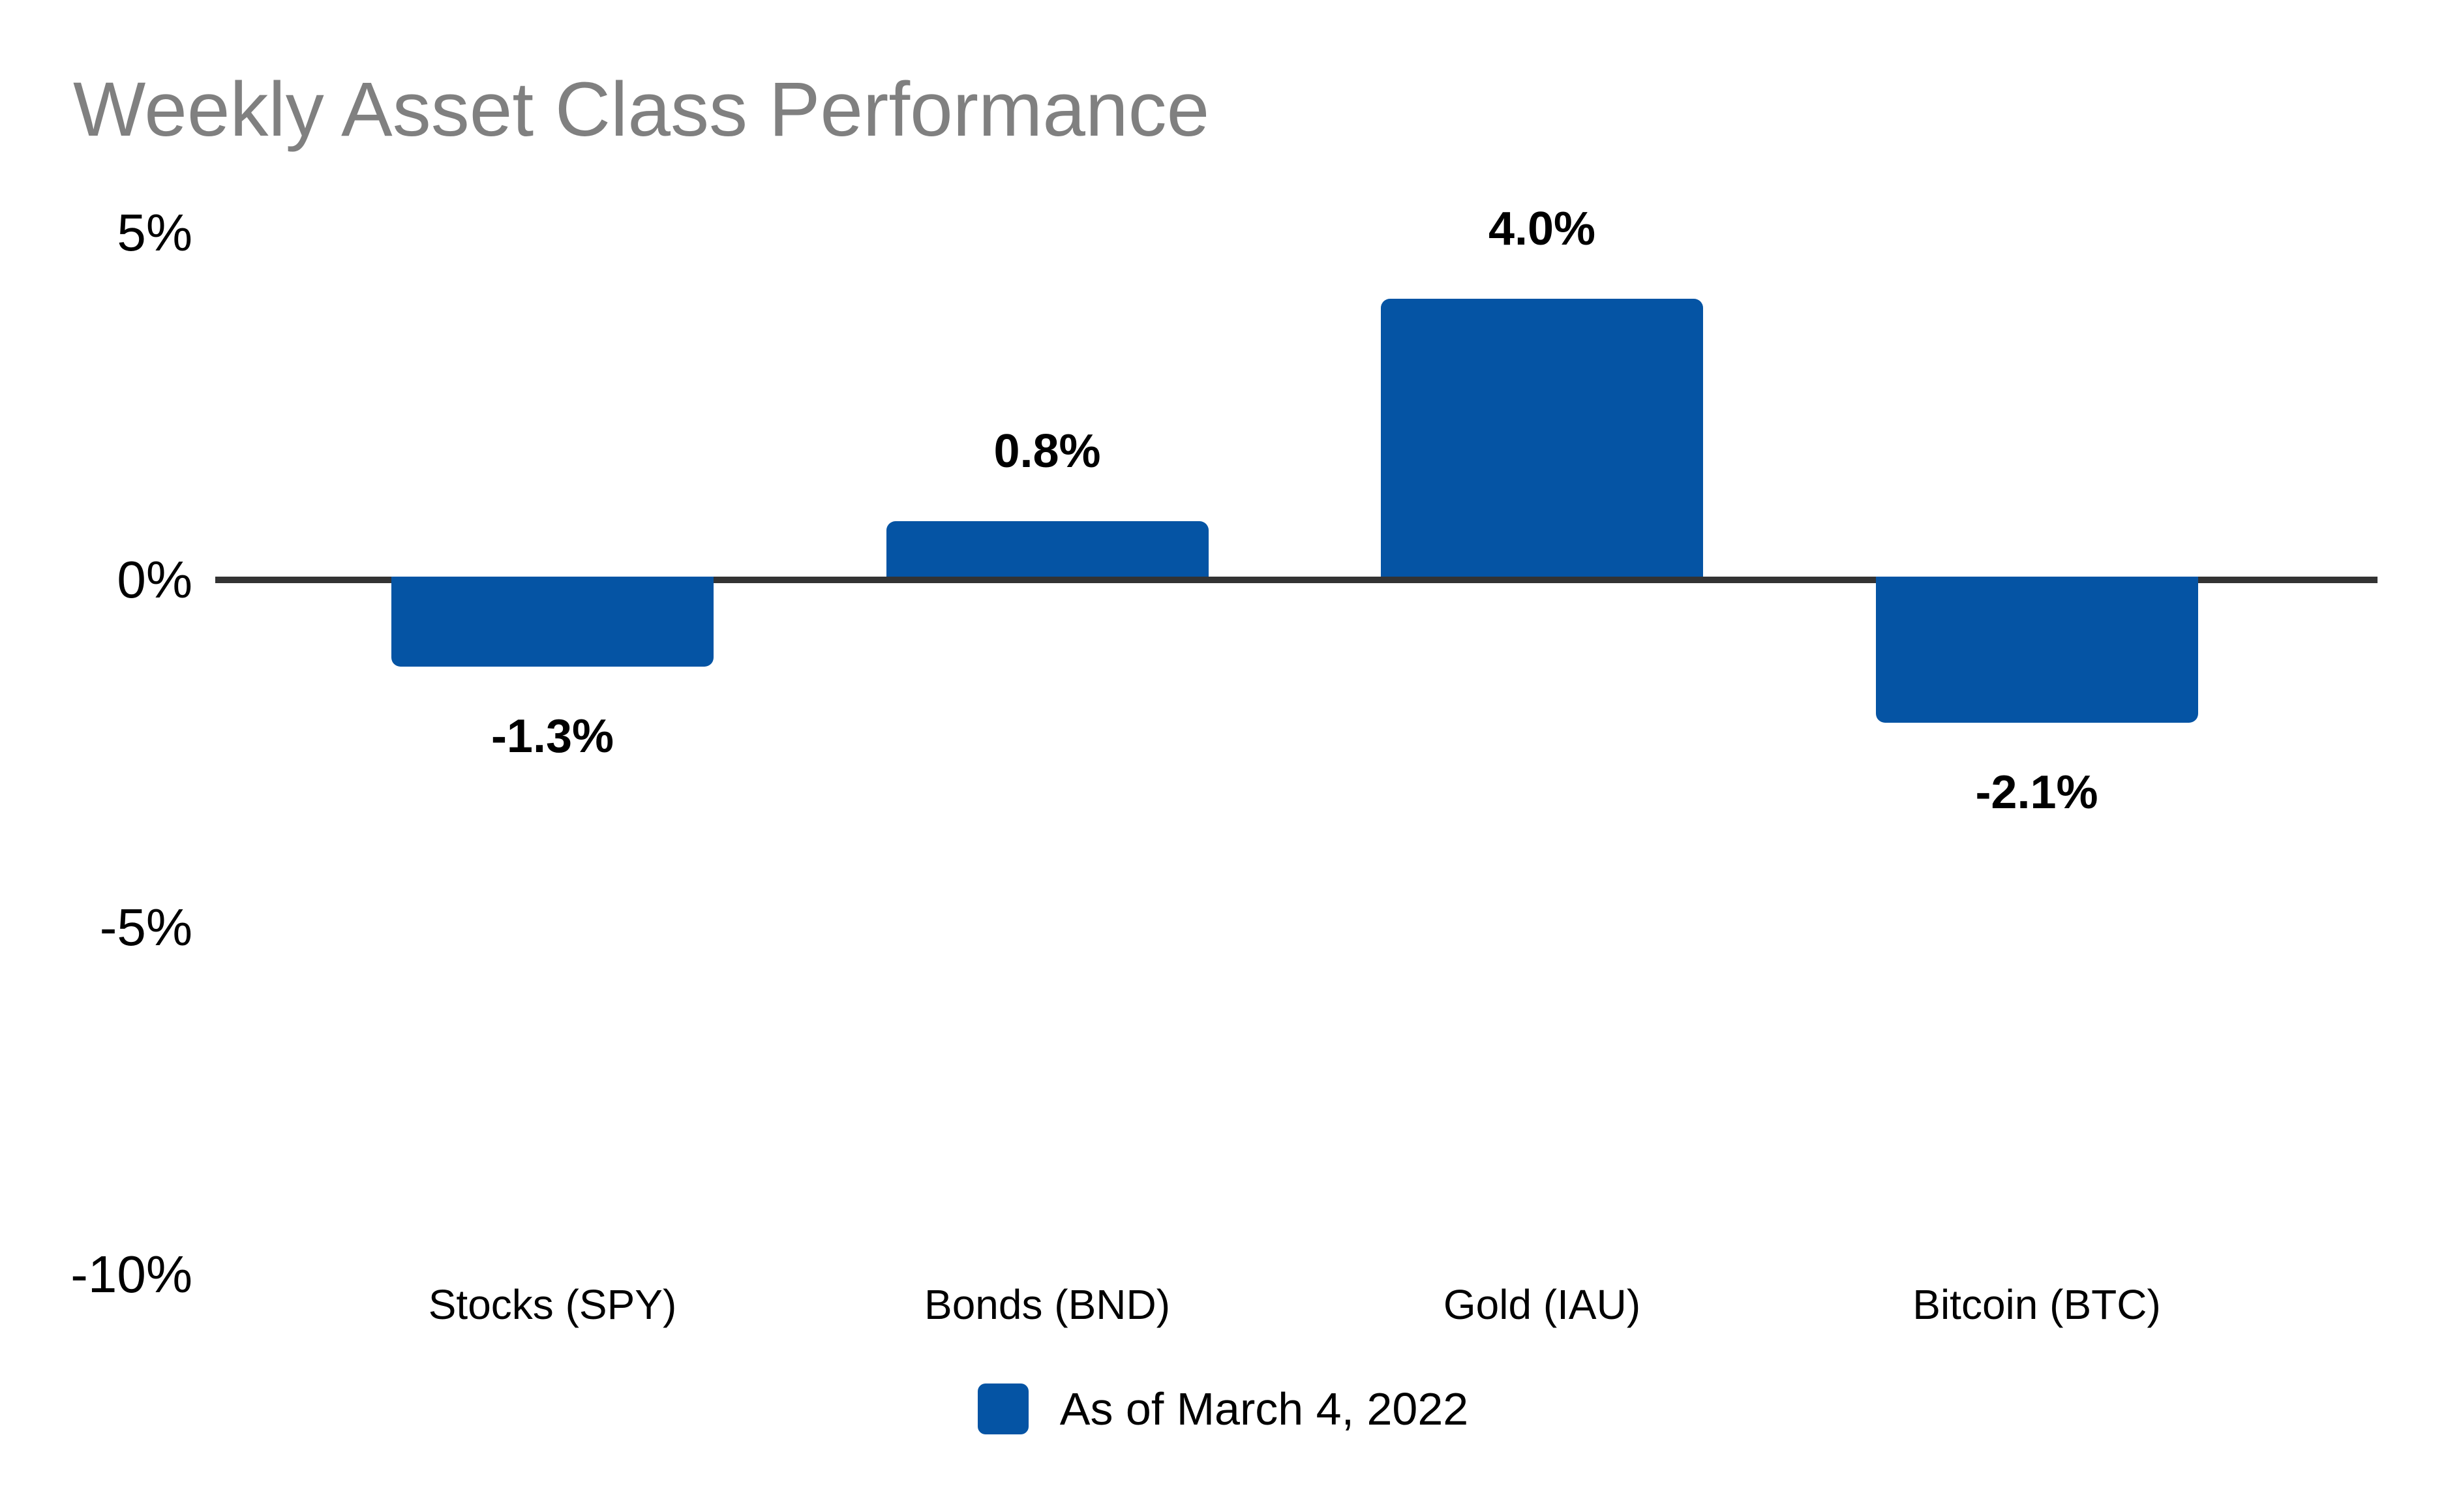  I want to click on legend: As of March 4, 2022, so click(1223, 1409).